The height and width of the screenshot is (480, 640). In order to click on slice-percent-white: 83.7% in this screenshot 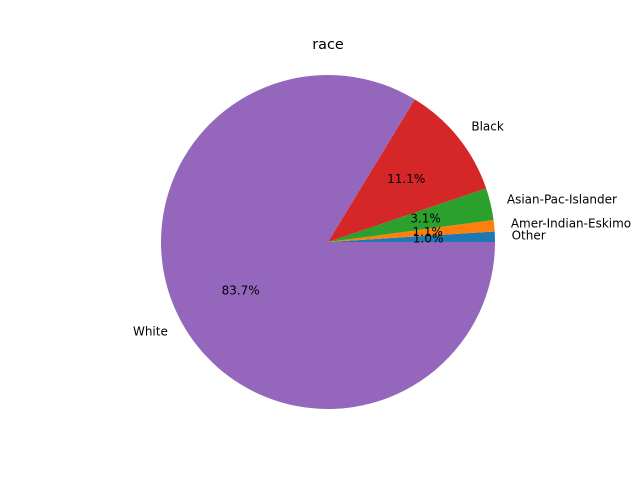, I will do `click(241, 291)`.